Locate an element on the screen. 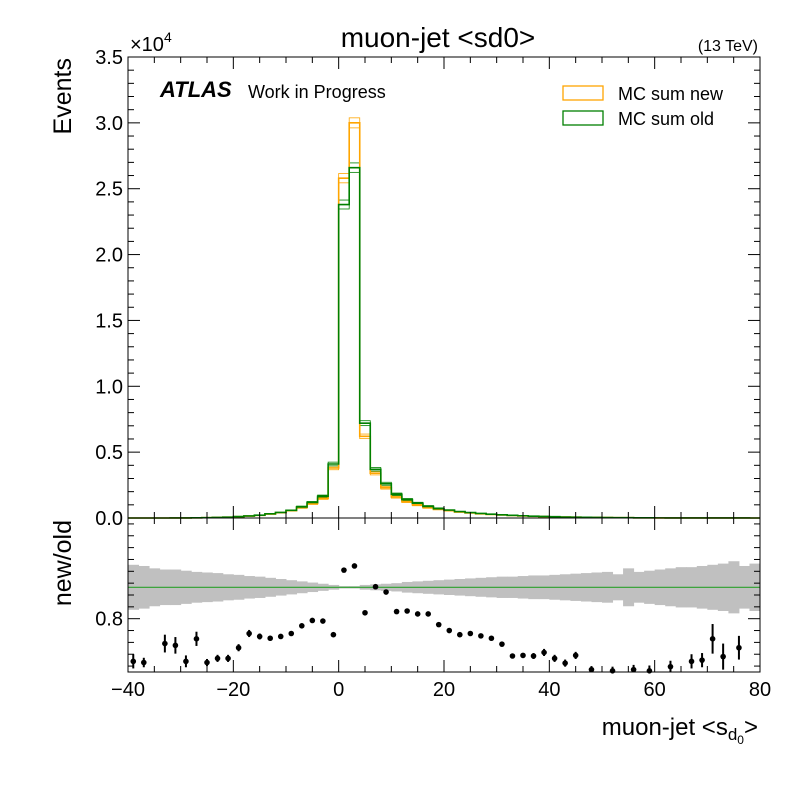 This screenshot has height=800, width=800. x-tick-label: 60 is located at coordinates (655, 690).